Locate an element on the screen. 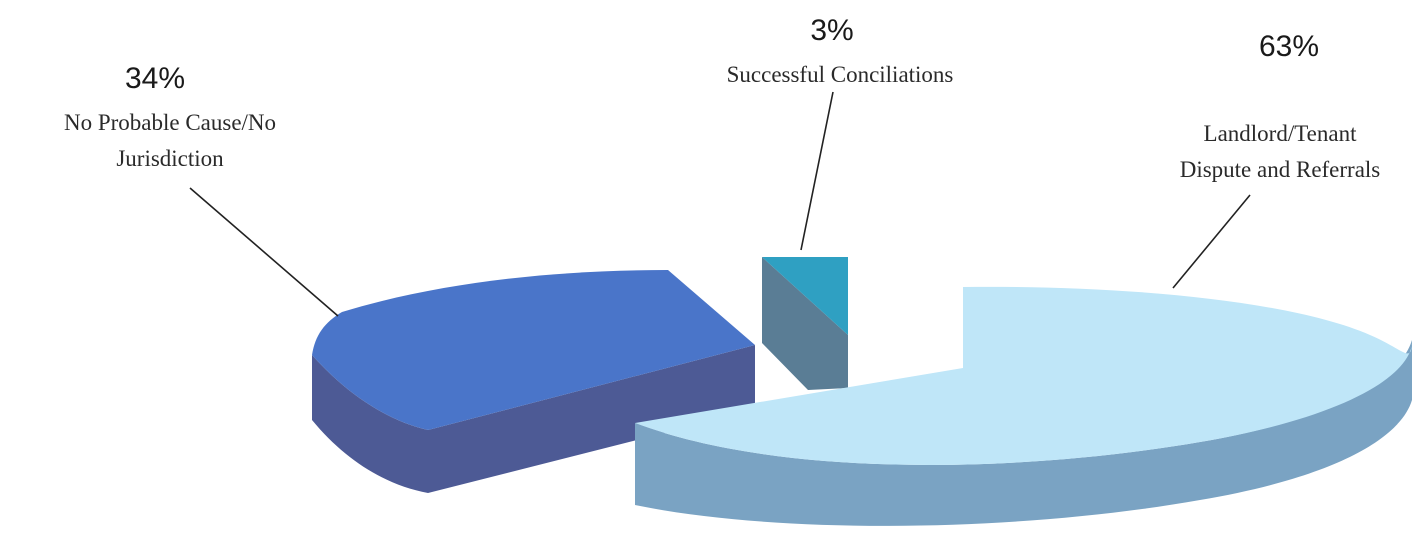 The width and height of the screenshot is (1423, 537). leader-line-landlord-tenant is located at coordinates (1211, 241).